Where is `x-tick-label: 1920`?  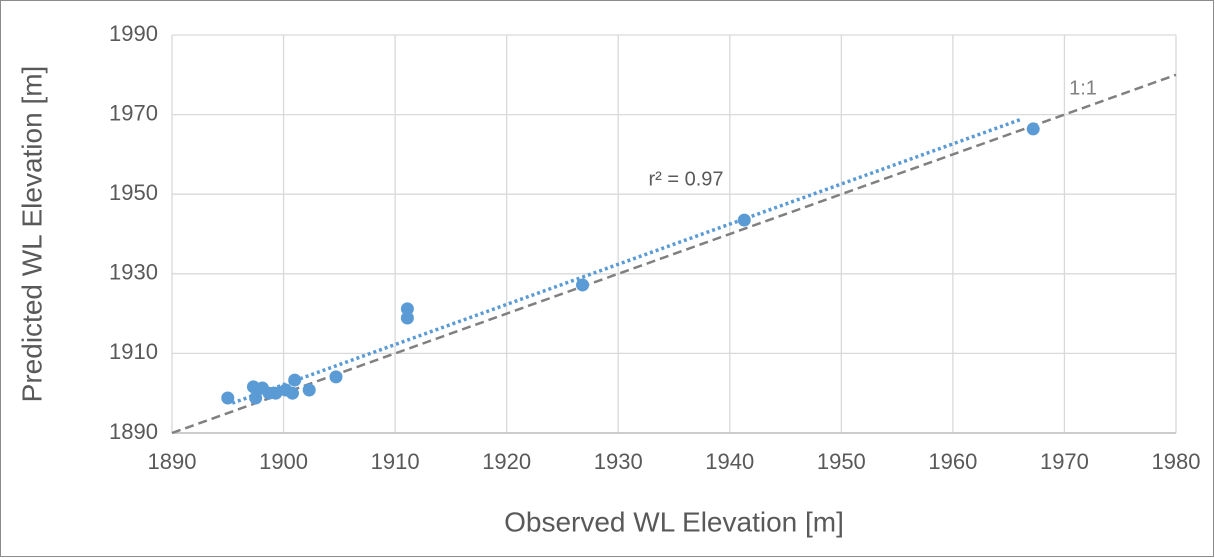
x-tick-label: 1920 is located at coordinates (506, 461).